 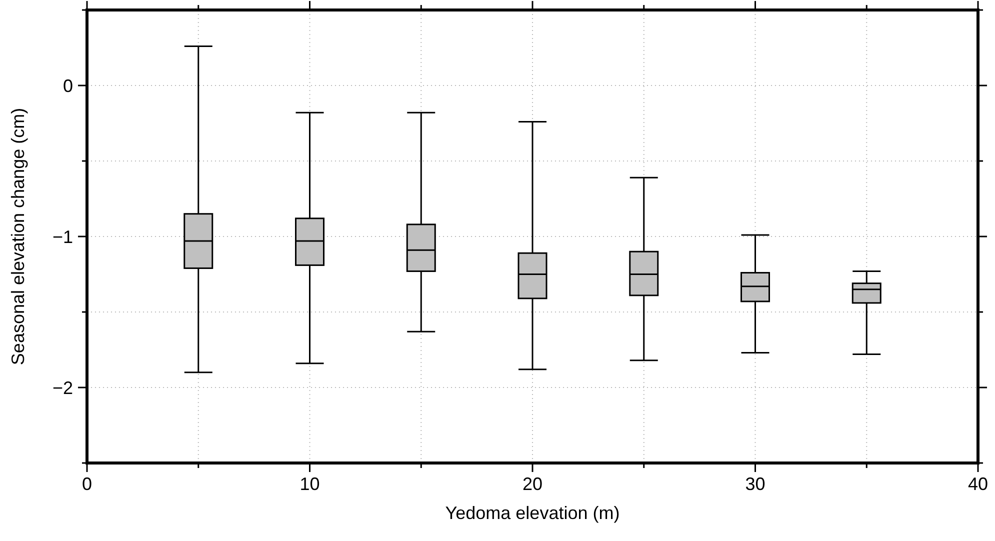 I want to click on x-axis-title: Yedoma elevation (m), so click(x=532, y=513).